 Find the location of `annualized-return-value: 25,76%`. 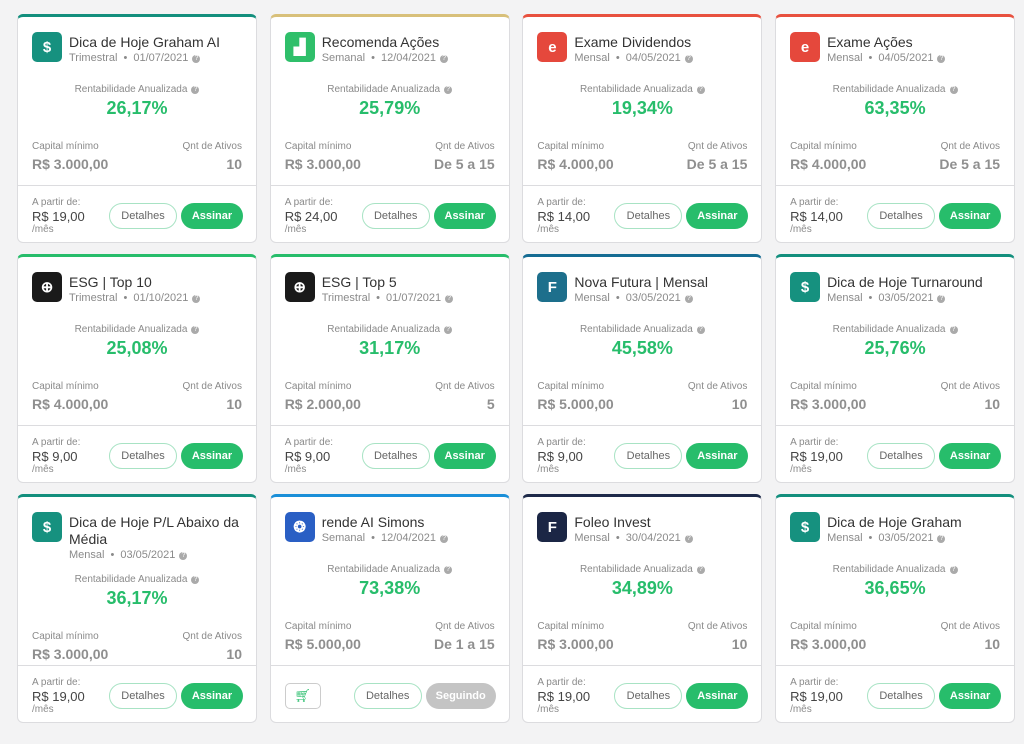

annualized-return-value: 25,76% is located at coordinates (895, 348).